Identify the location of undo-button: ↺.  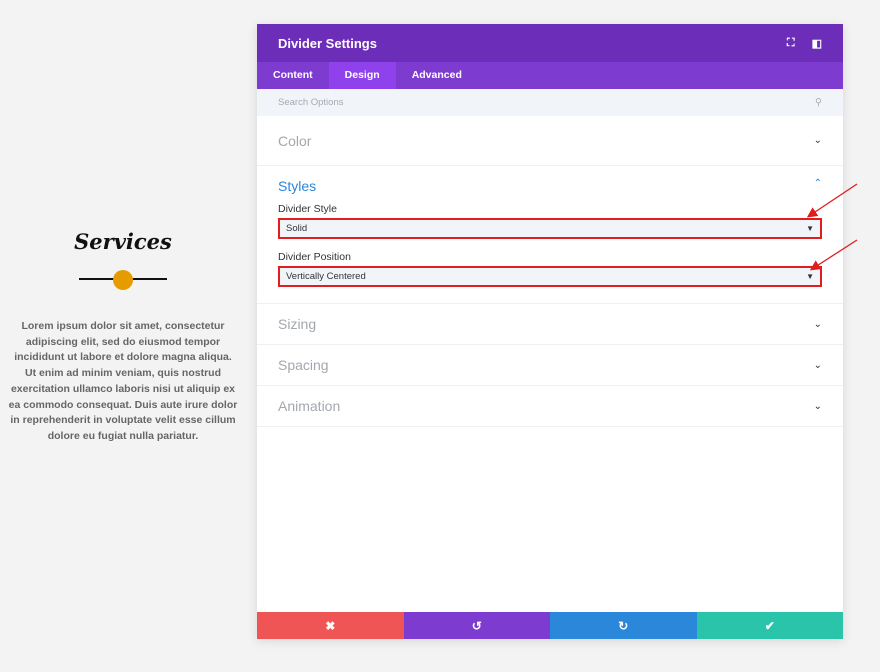
(476, 625).